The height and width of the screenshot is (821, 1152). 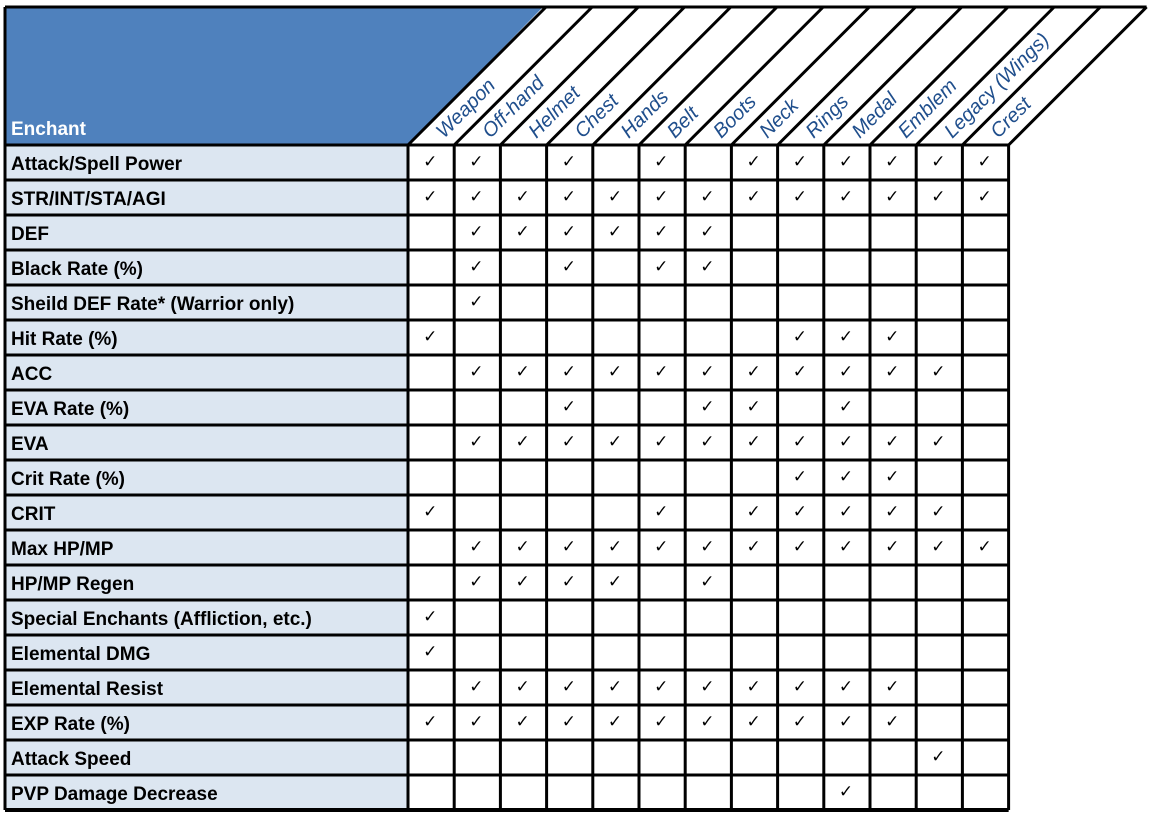 I want to click on table-row: Sheild DEF Rate* (Warrior only) ✓, so click(x=244, y=302).